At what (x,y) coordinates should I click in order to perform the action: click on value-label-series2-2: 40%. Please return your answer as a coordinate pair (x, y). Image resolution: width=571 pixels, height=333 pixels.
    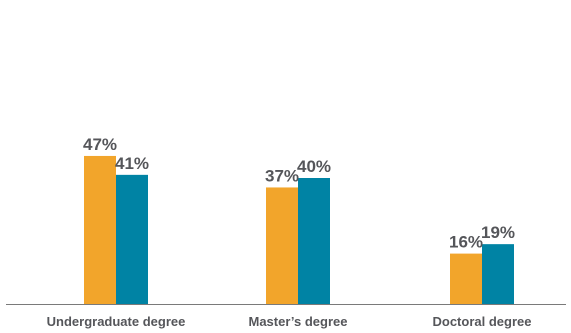
    Looking at the image, I should click on (314, 166).